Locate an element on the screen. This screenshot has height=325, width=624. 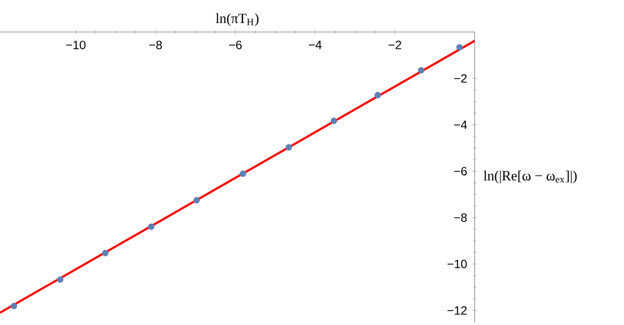
y-tick-label: −4 is located at coordinates (460, 124).